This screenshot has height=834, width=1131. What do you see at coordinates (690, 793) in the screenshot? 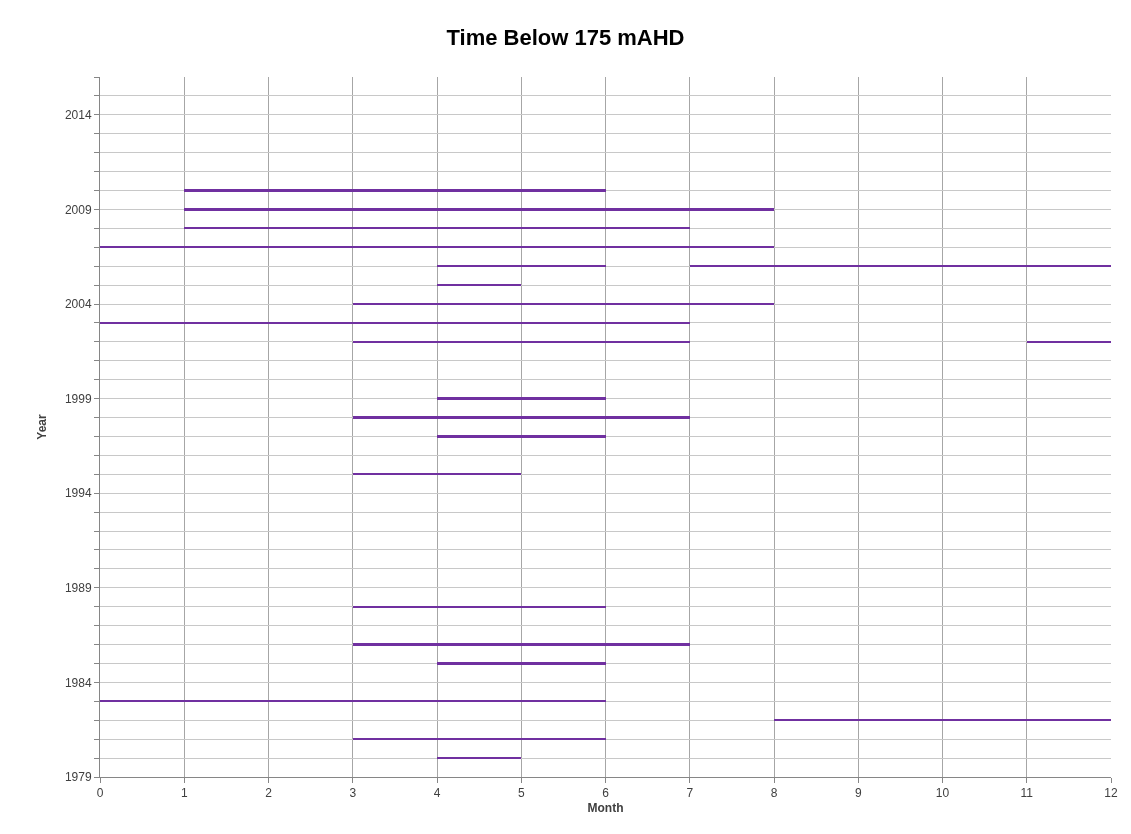
I see `x-tick-label: 7` at bounding box center [690, 793].